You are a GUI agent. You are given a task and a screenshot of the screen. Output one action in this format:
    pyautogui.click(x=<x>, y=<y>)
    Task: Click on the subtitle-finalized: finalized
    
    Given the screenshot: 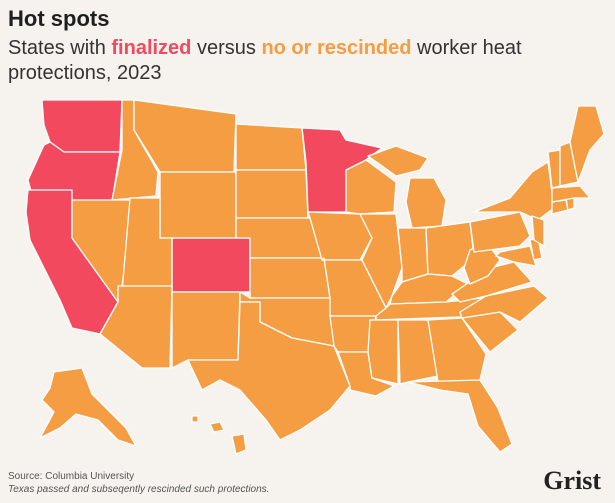 What is the action you would take?
    pyautogui.click(x=151, y=48)
    